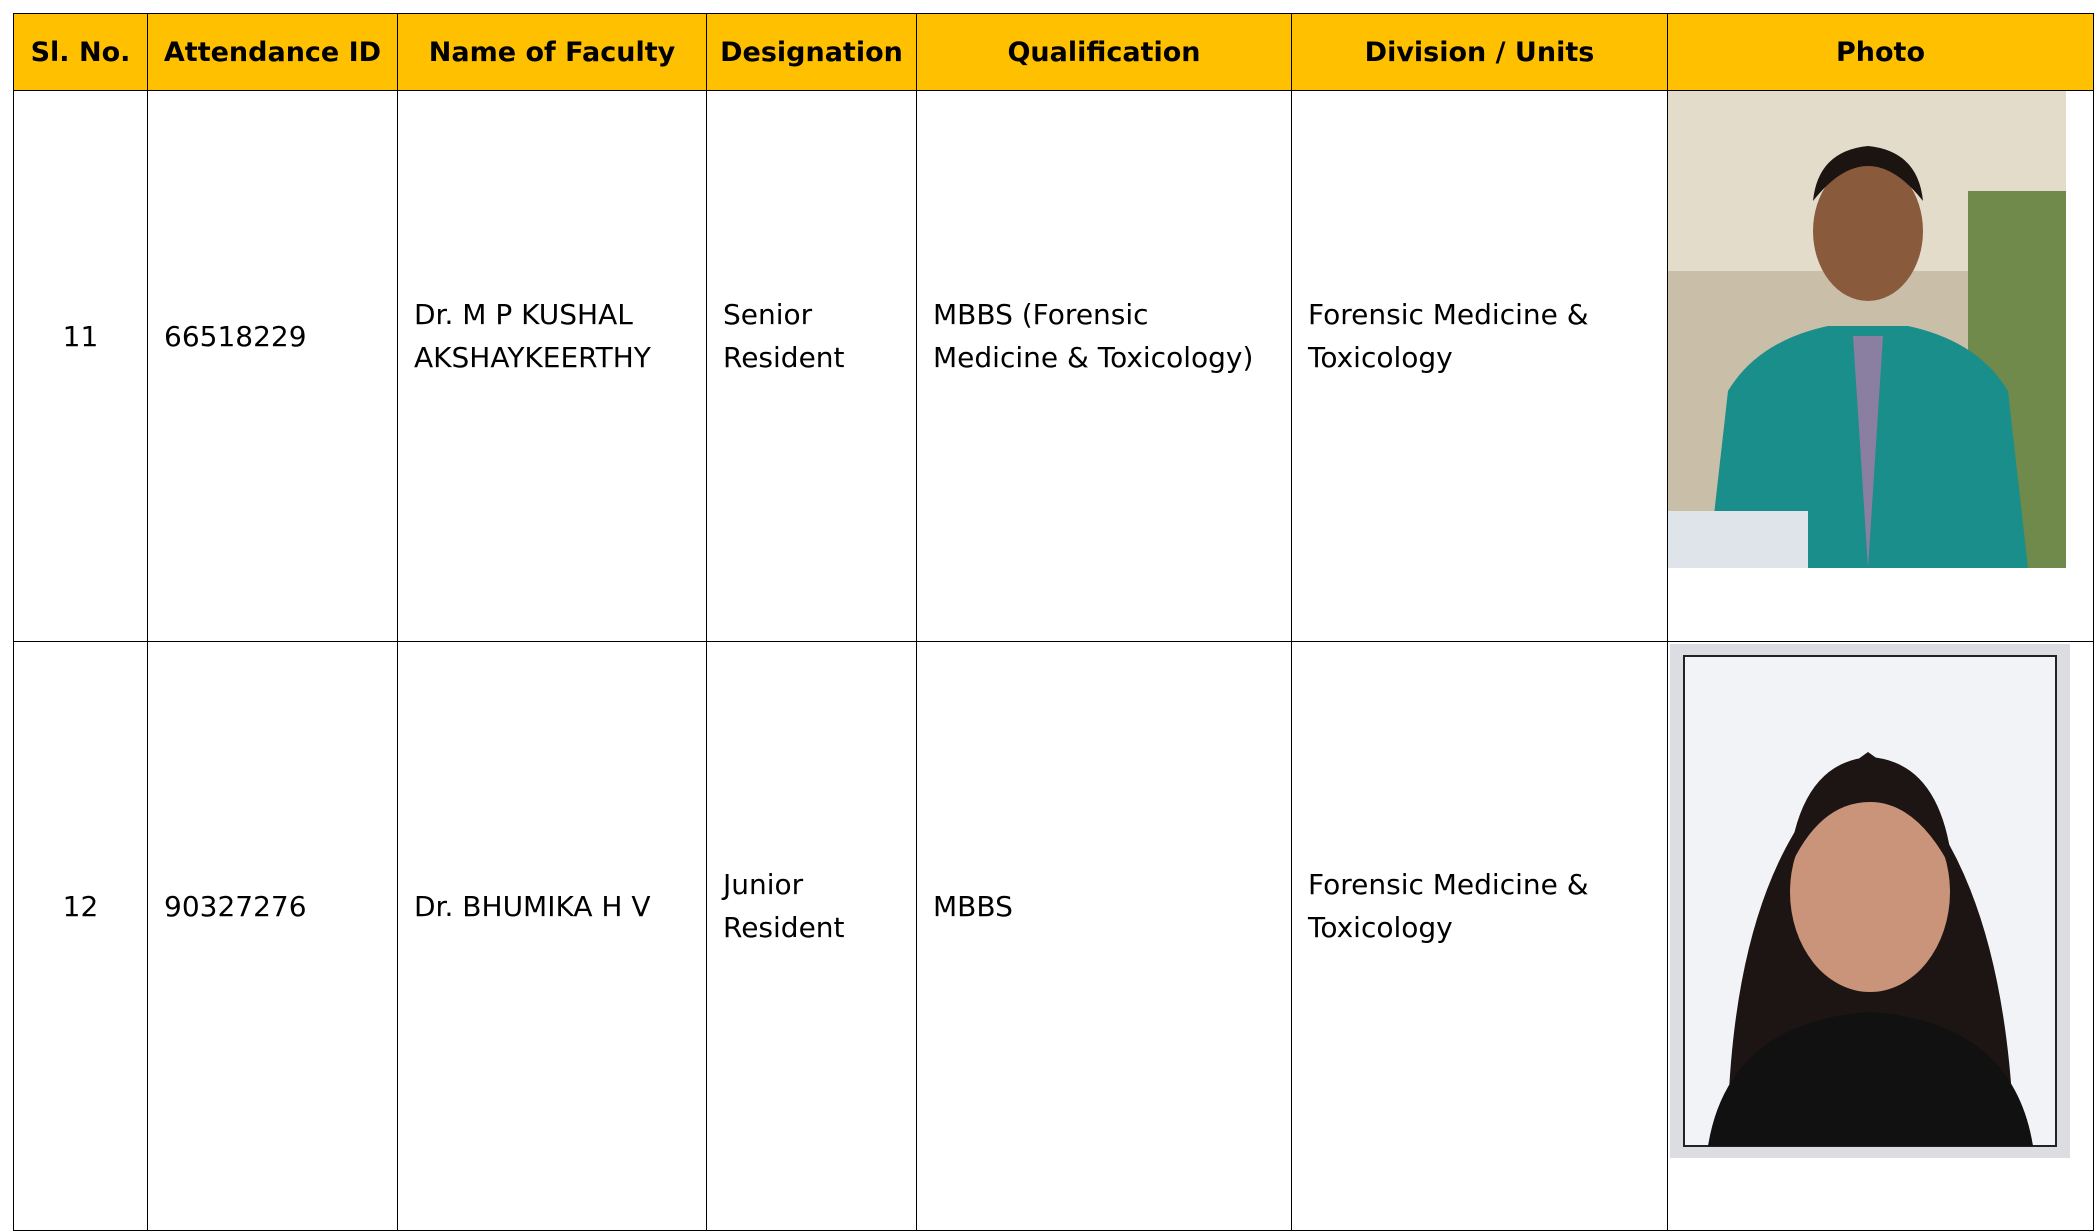 The image size is (2094, 1231). What do you see at coordinates (80, 366) in the screenshot?
I see `cell: 11` at bounding box center [80, 366].